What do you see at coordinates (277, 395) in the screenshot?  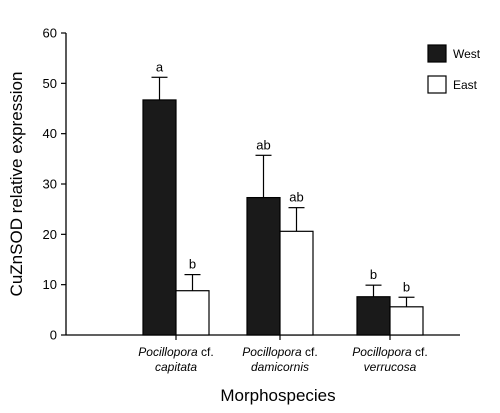 I see `x-axis-title: Morphospecies` at bounding box center [277, 395].